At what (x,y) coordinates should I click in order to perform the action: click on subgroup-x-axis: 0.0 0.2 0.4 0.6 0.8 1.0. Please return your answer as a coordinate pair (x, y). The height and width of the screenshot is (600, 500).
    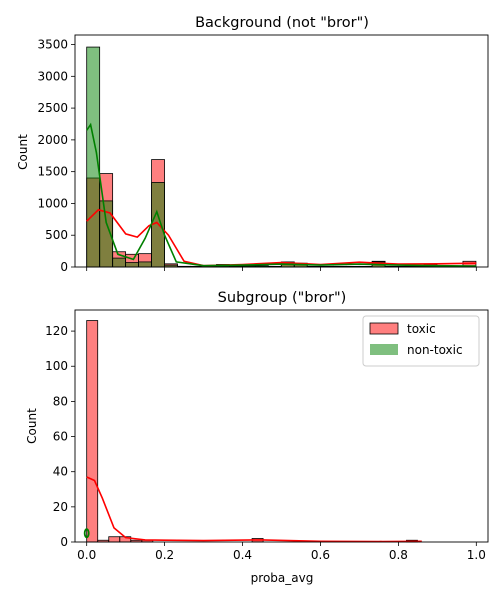
    Looking at the image, I should click on (281, 552).